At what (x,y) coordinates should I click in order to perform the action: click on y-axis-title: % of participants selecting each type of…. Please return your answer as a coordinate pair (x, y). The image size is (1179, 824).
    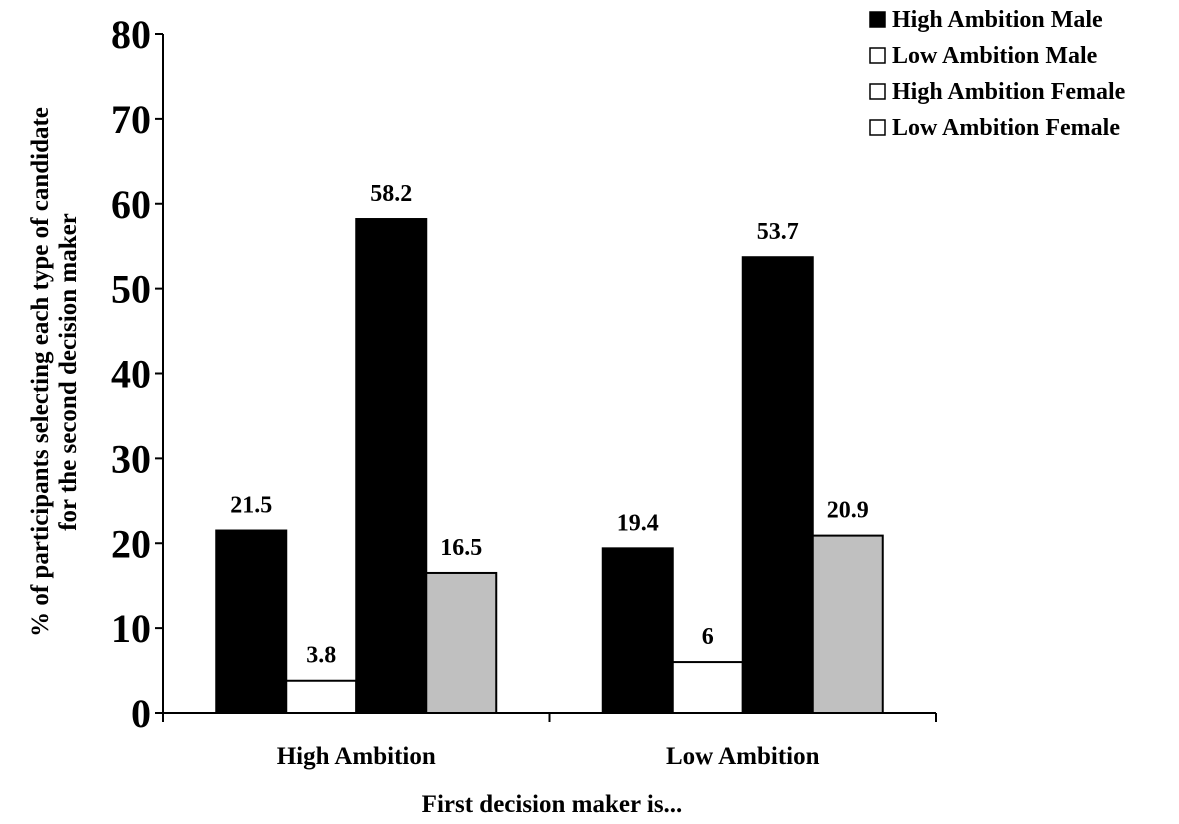
    Looking at the image, I should click on (54, 372).